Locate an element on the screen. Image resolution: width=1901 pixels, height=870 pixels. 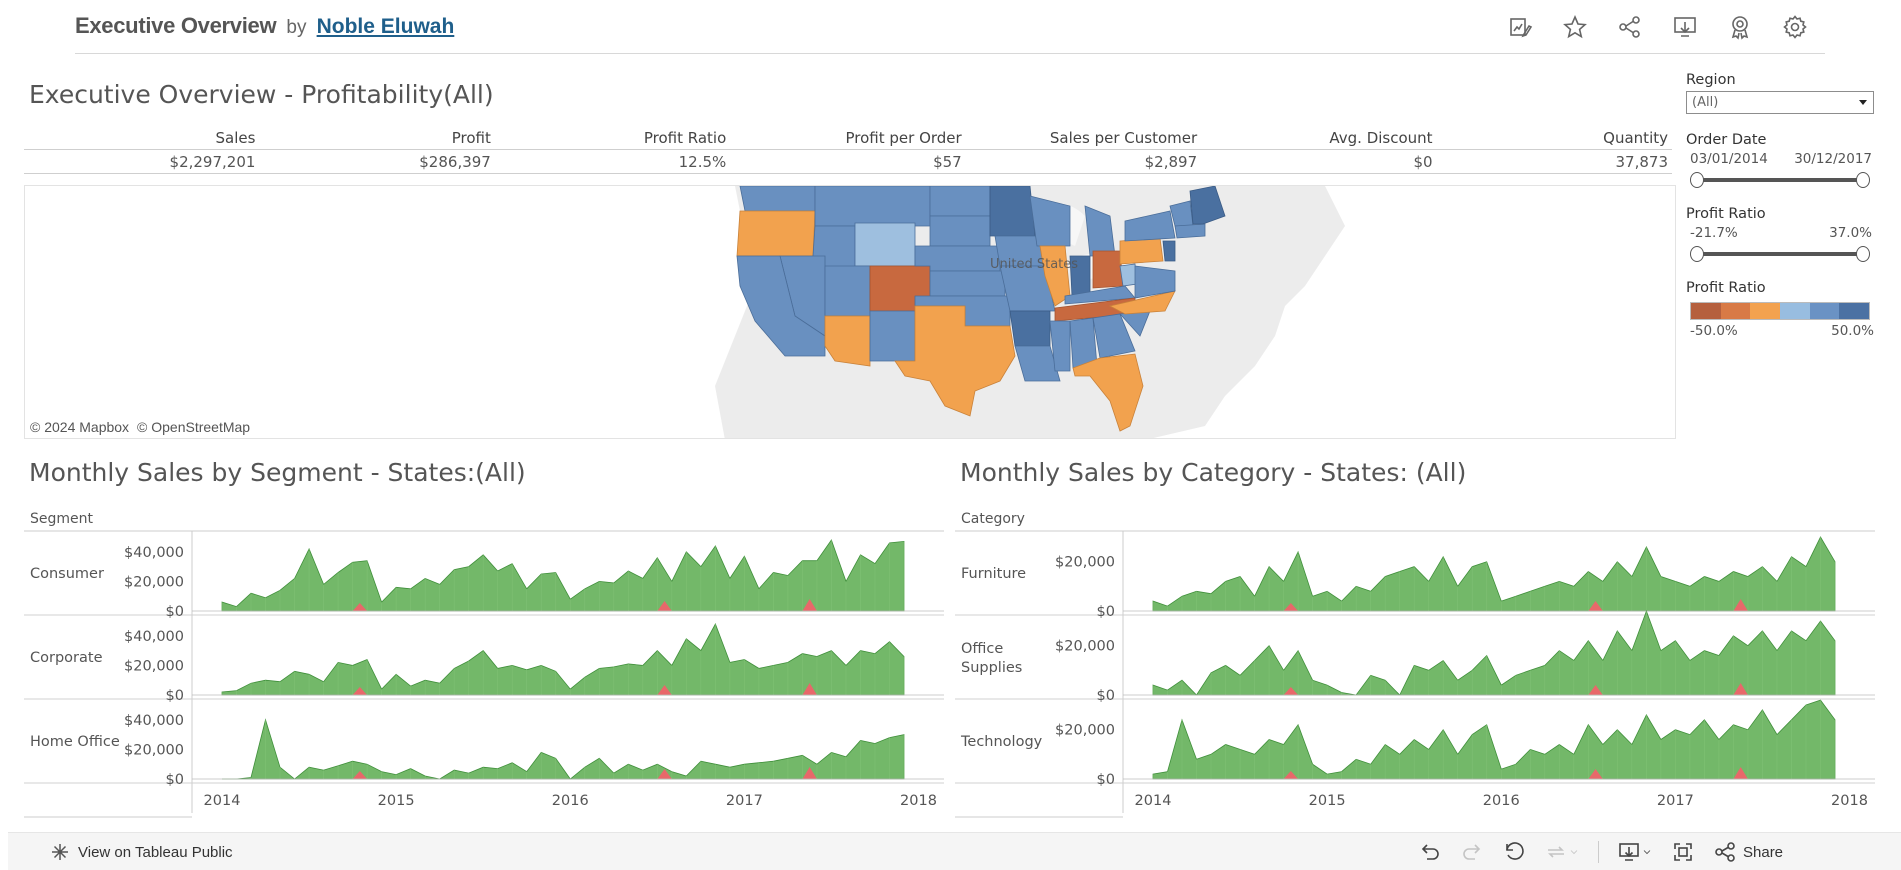
author-link: Noble Eluwah is located at coordinates (385, 26).